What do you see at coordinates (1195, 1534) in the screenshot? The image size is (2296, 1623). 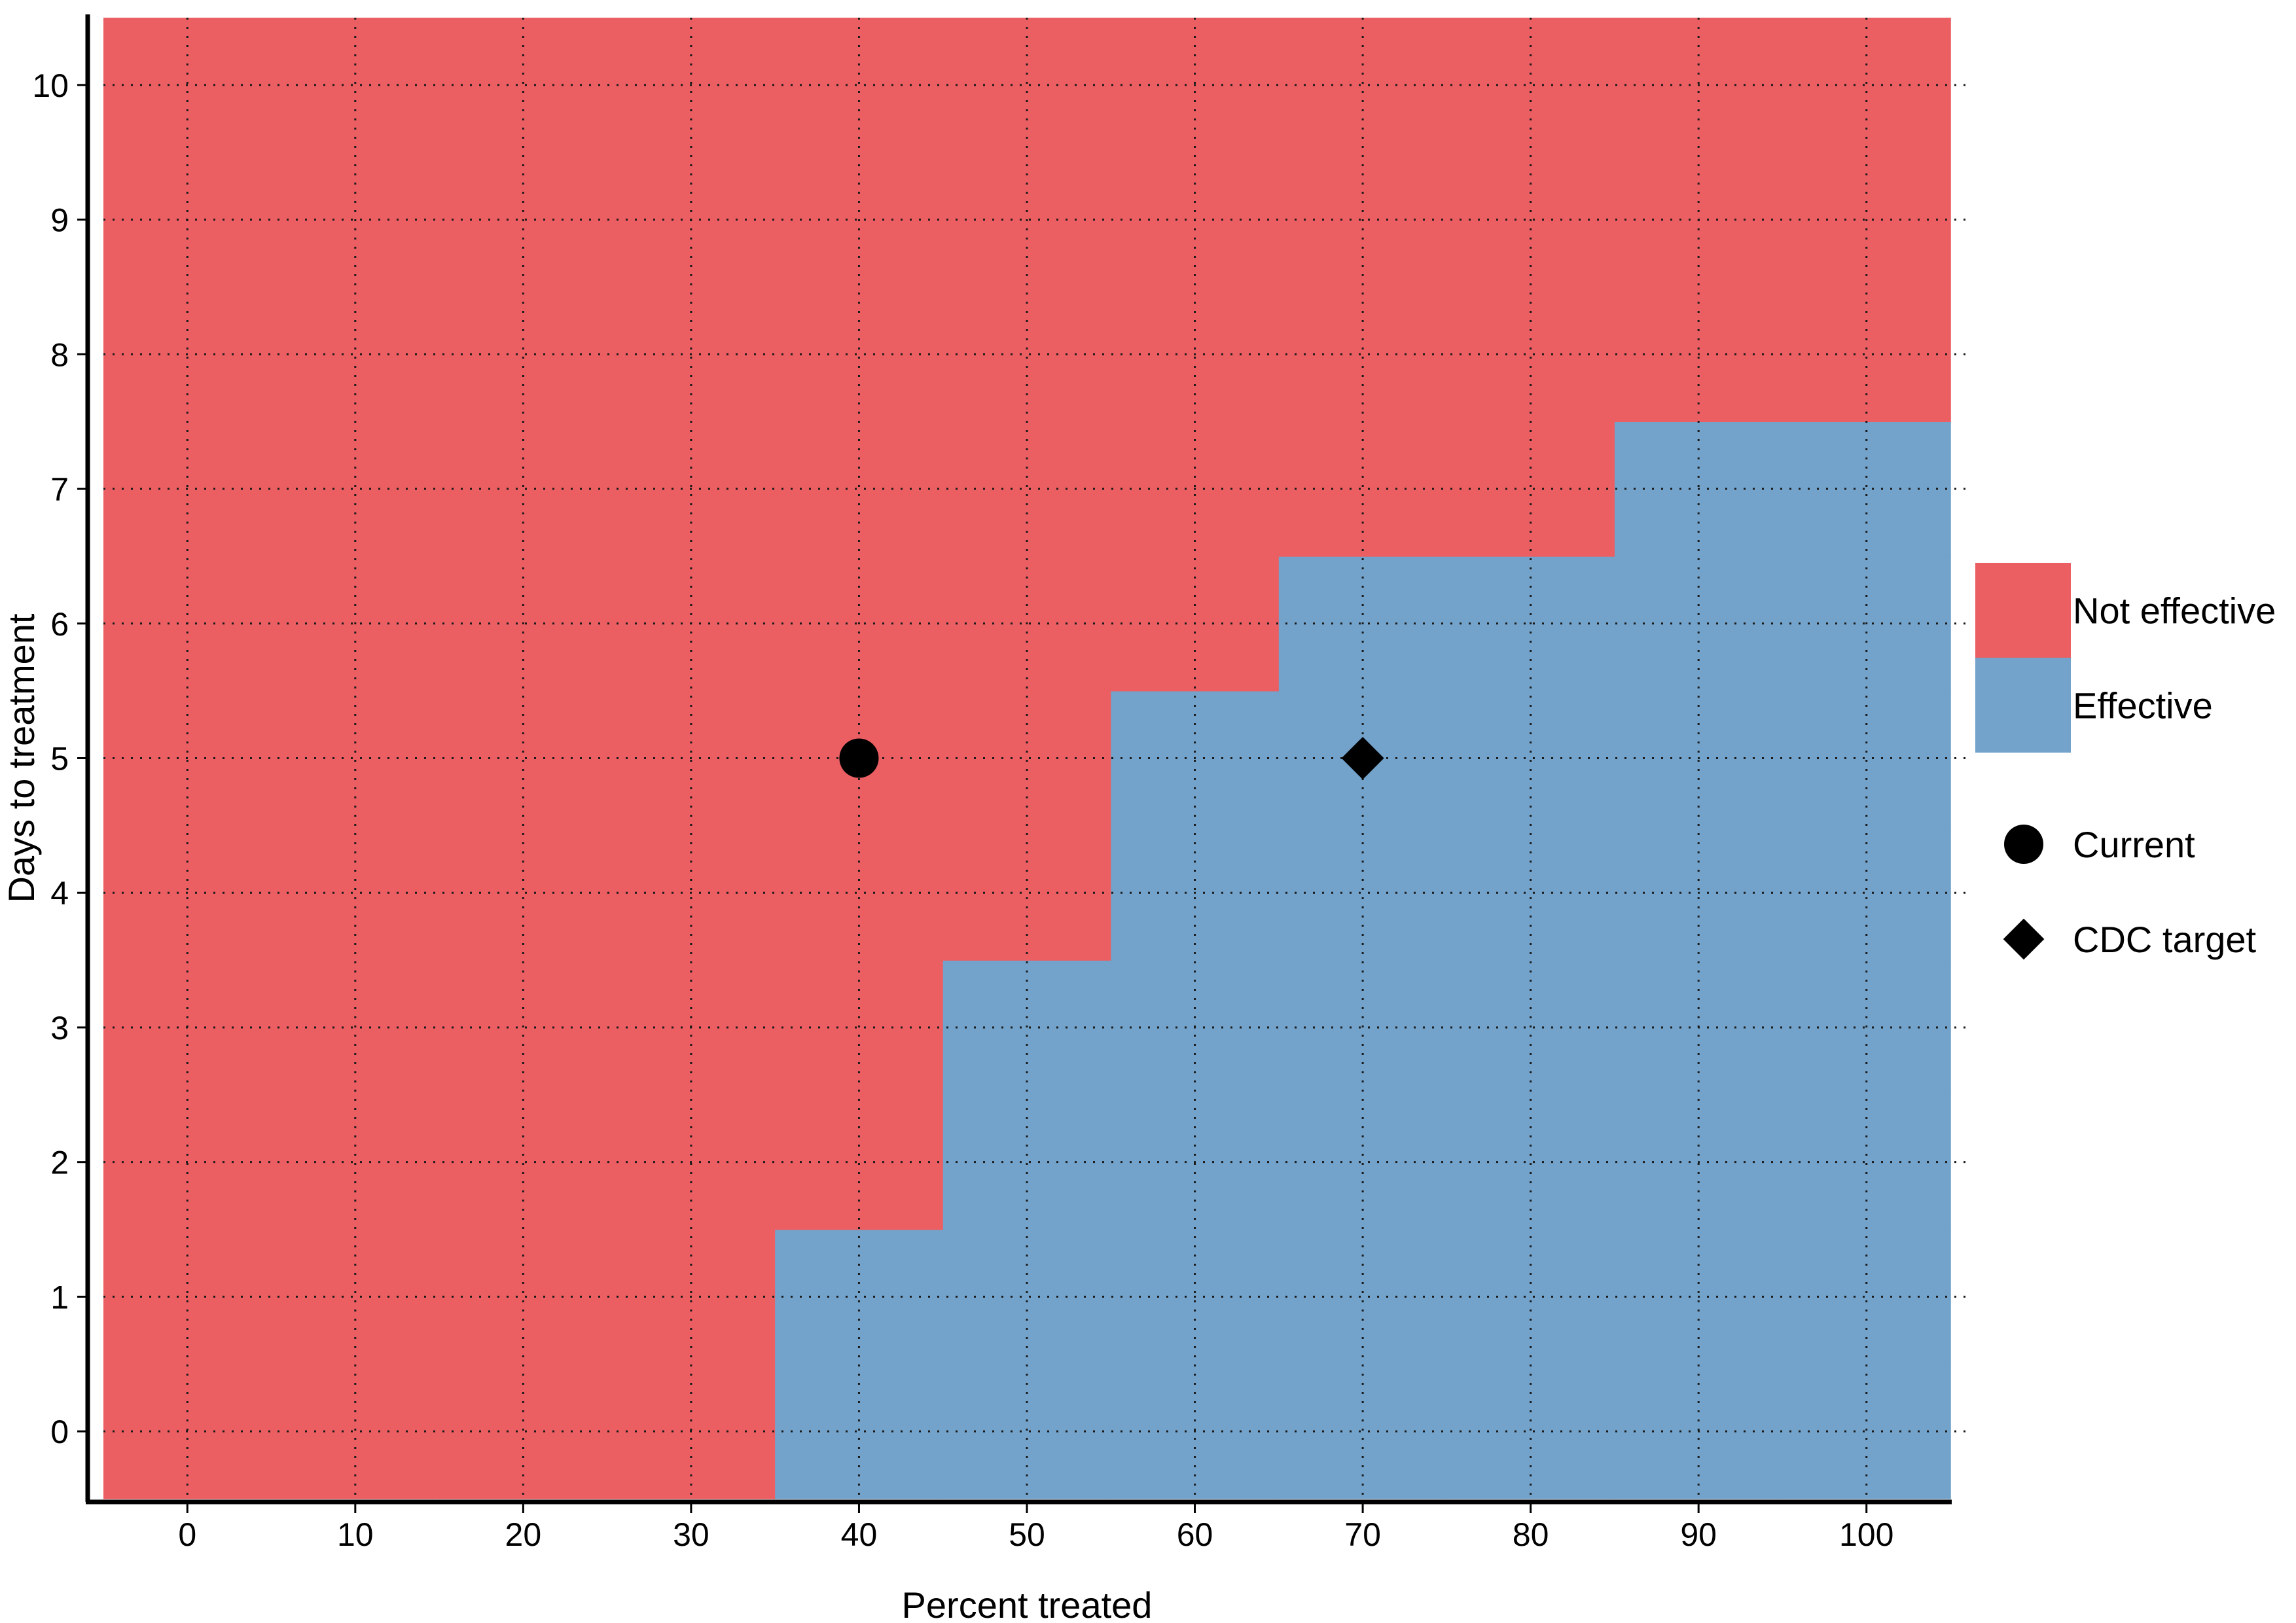 I see `x-tick-label: 60` at bounding box center [1195, 1534].